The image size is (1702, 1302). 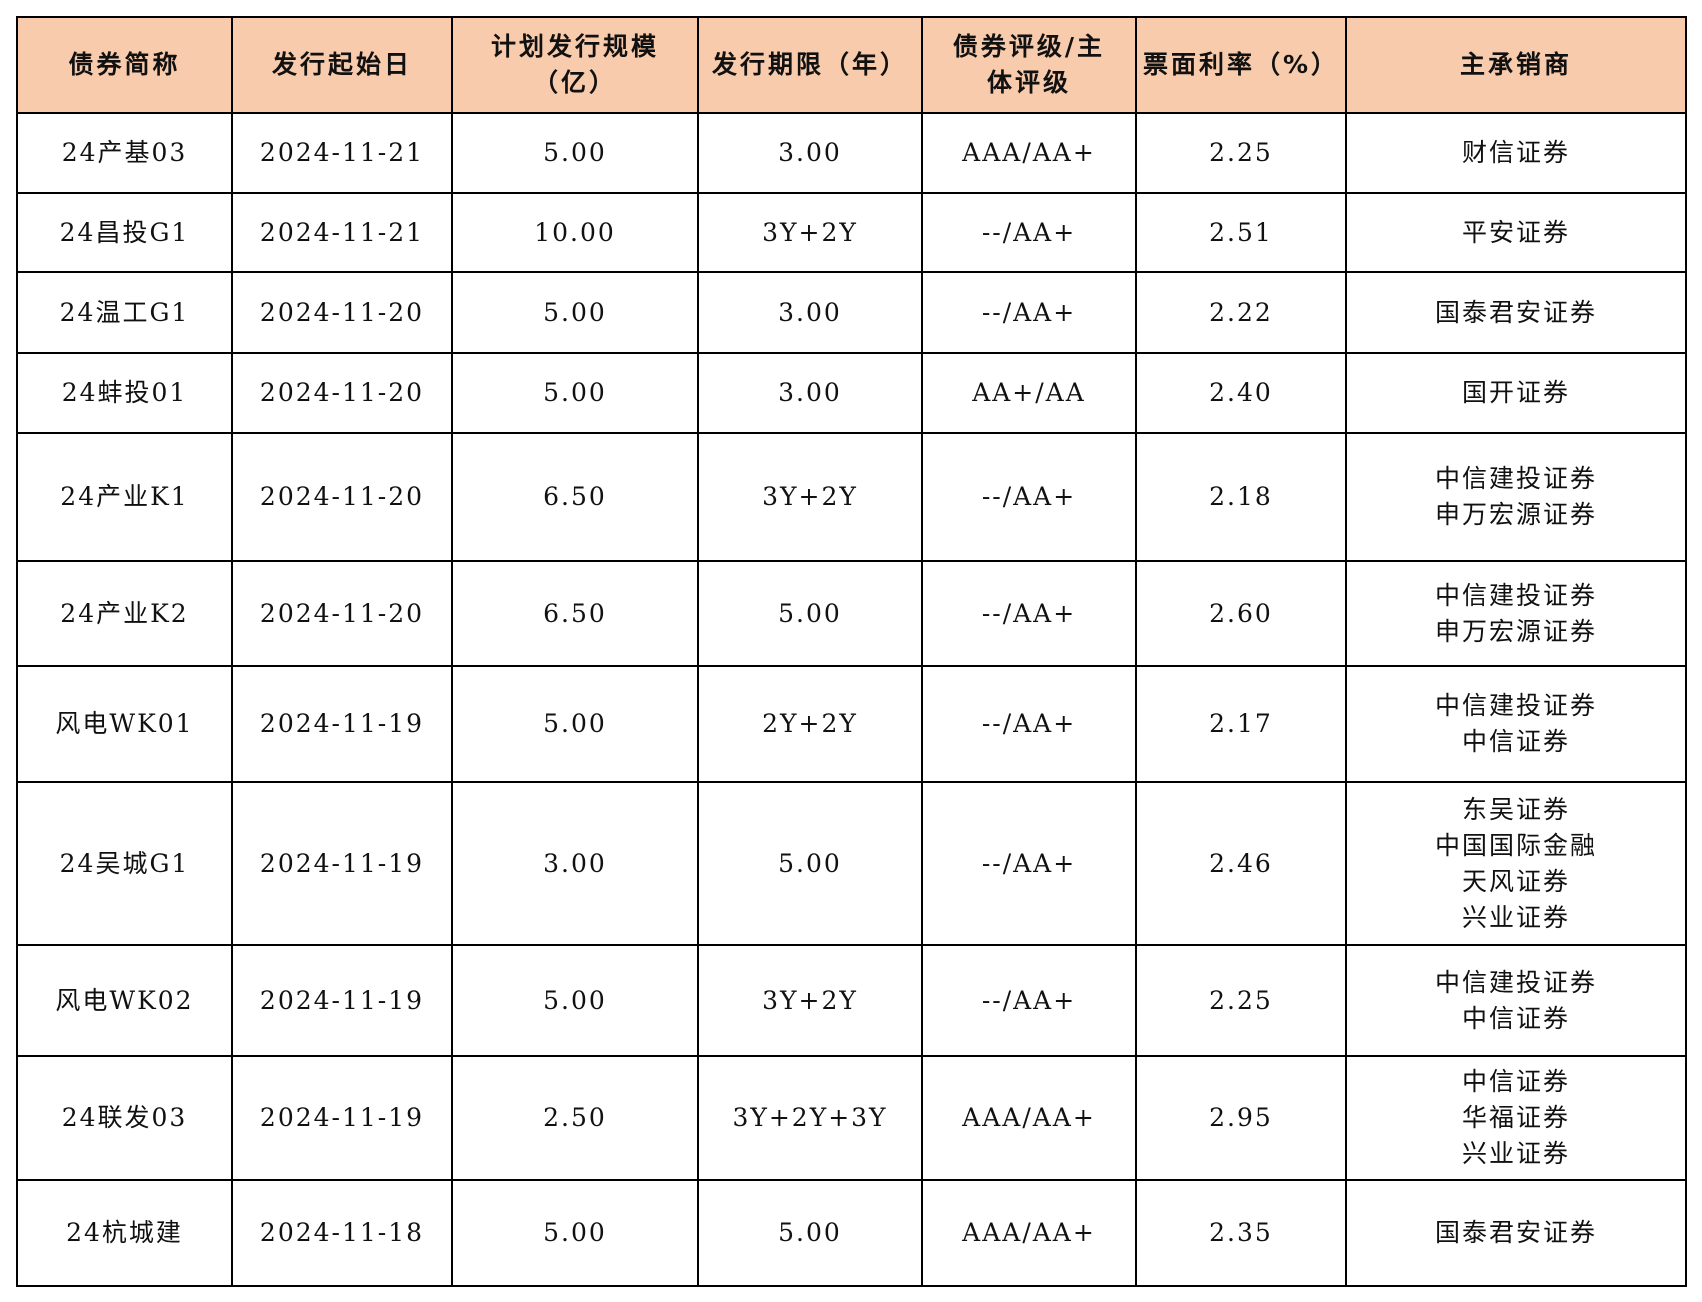 I want to click on header-cell: 债券评级/主 体评级, so click(x=1029, y=65).